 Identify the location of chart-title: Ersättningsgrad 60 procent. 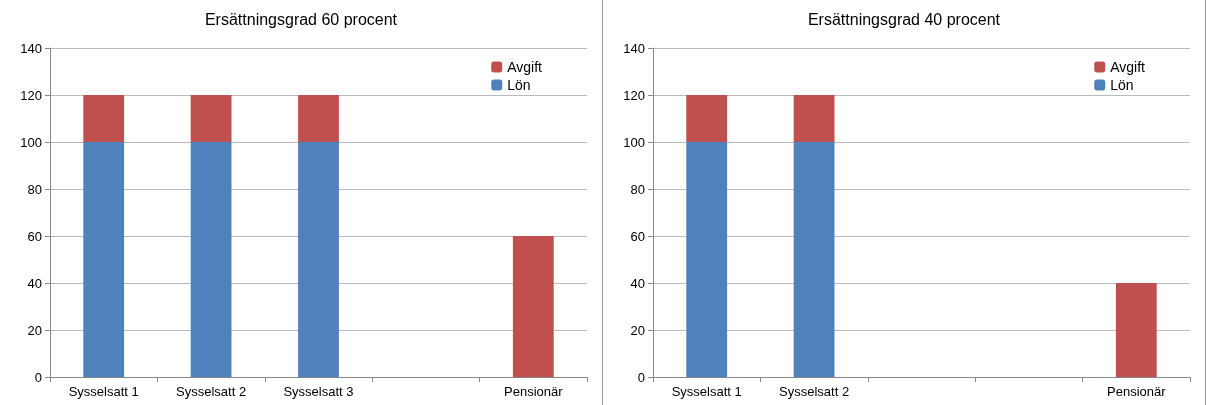
(301, 19).